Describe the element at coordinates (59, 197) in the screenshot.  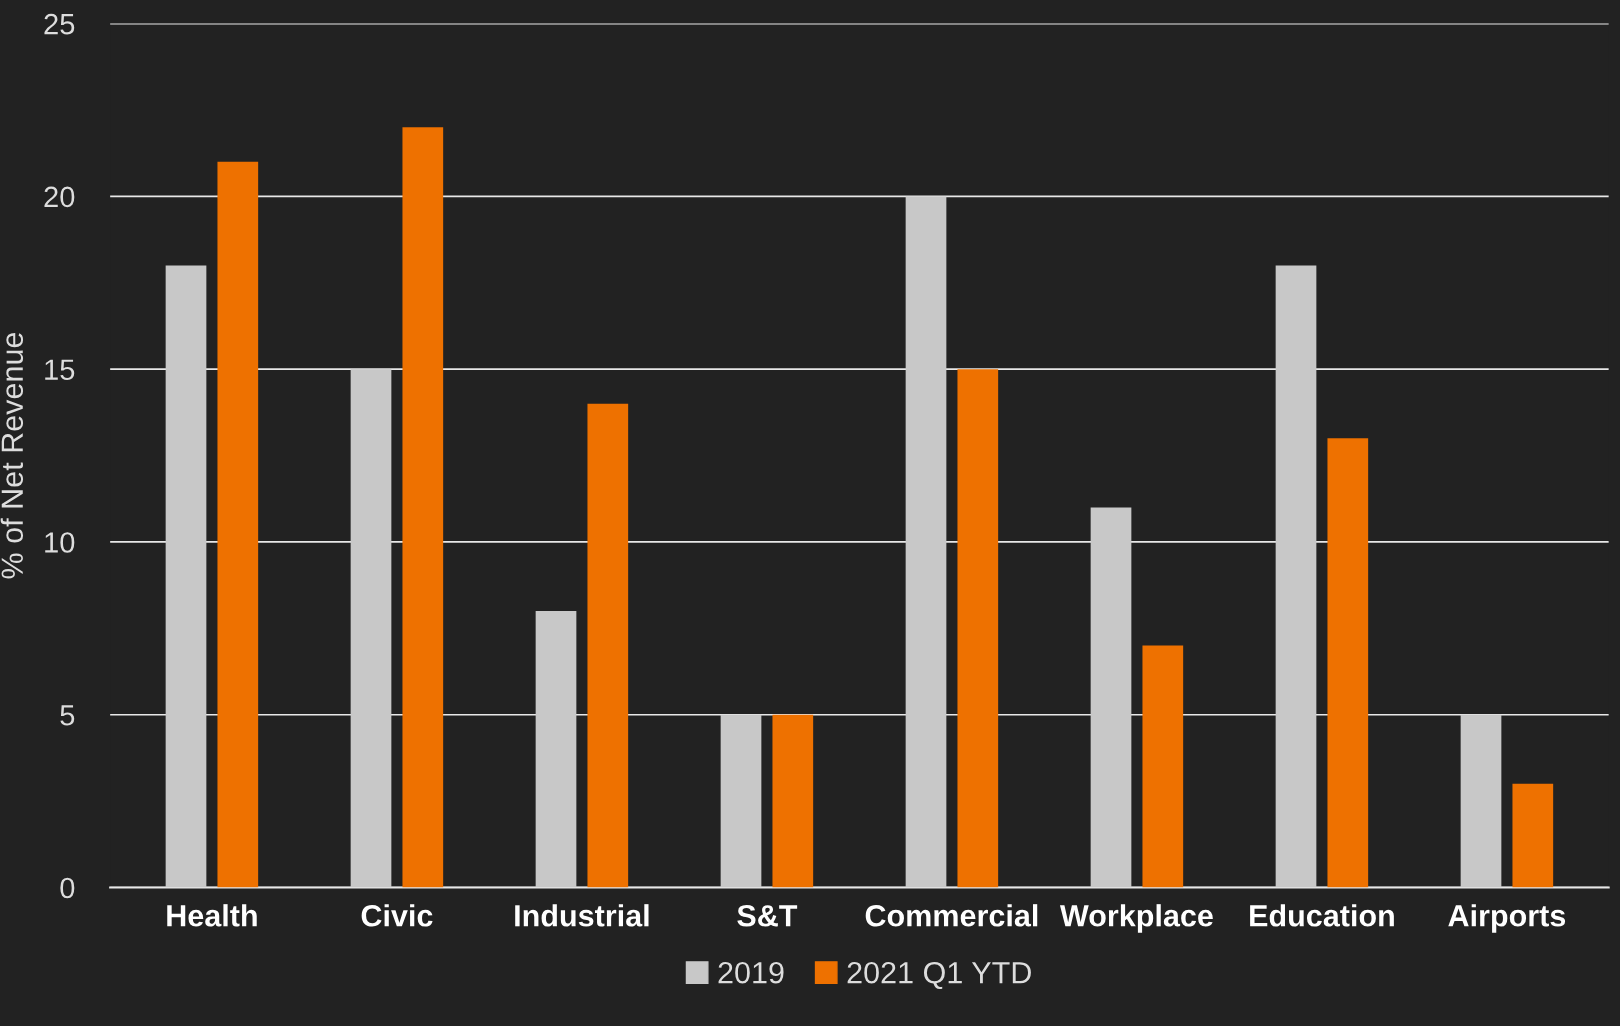
I see `y-tick-label: 20` at that location.